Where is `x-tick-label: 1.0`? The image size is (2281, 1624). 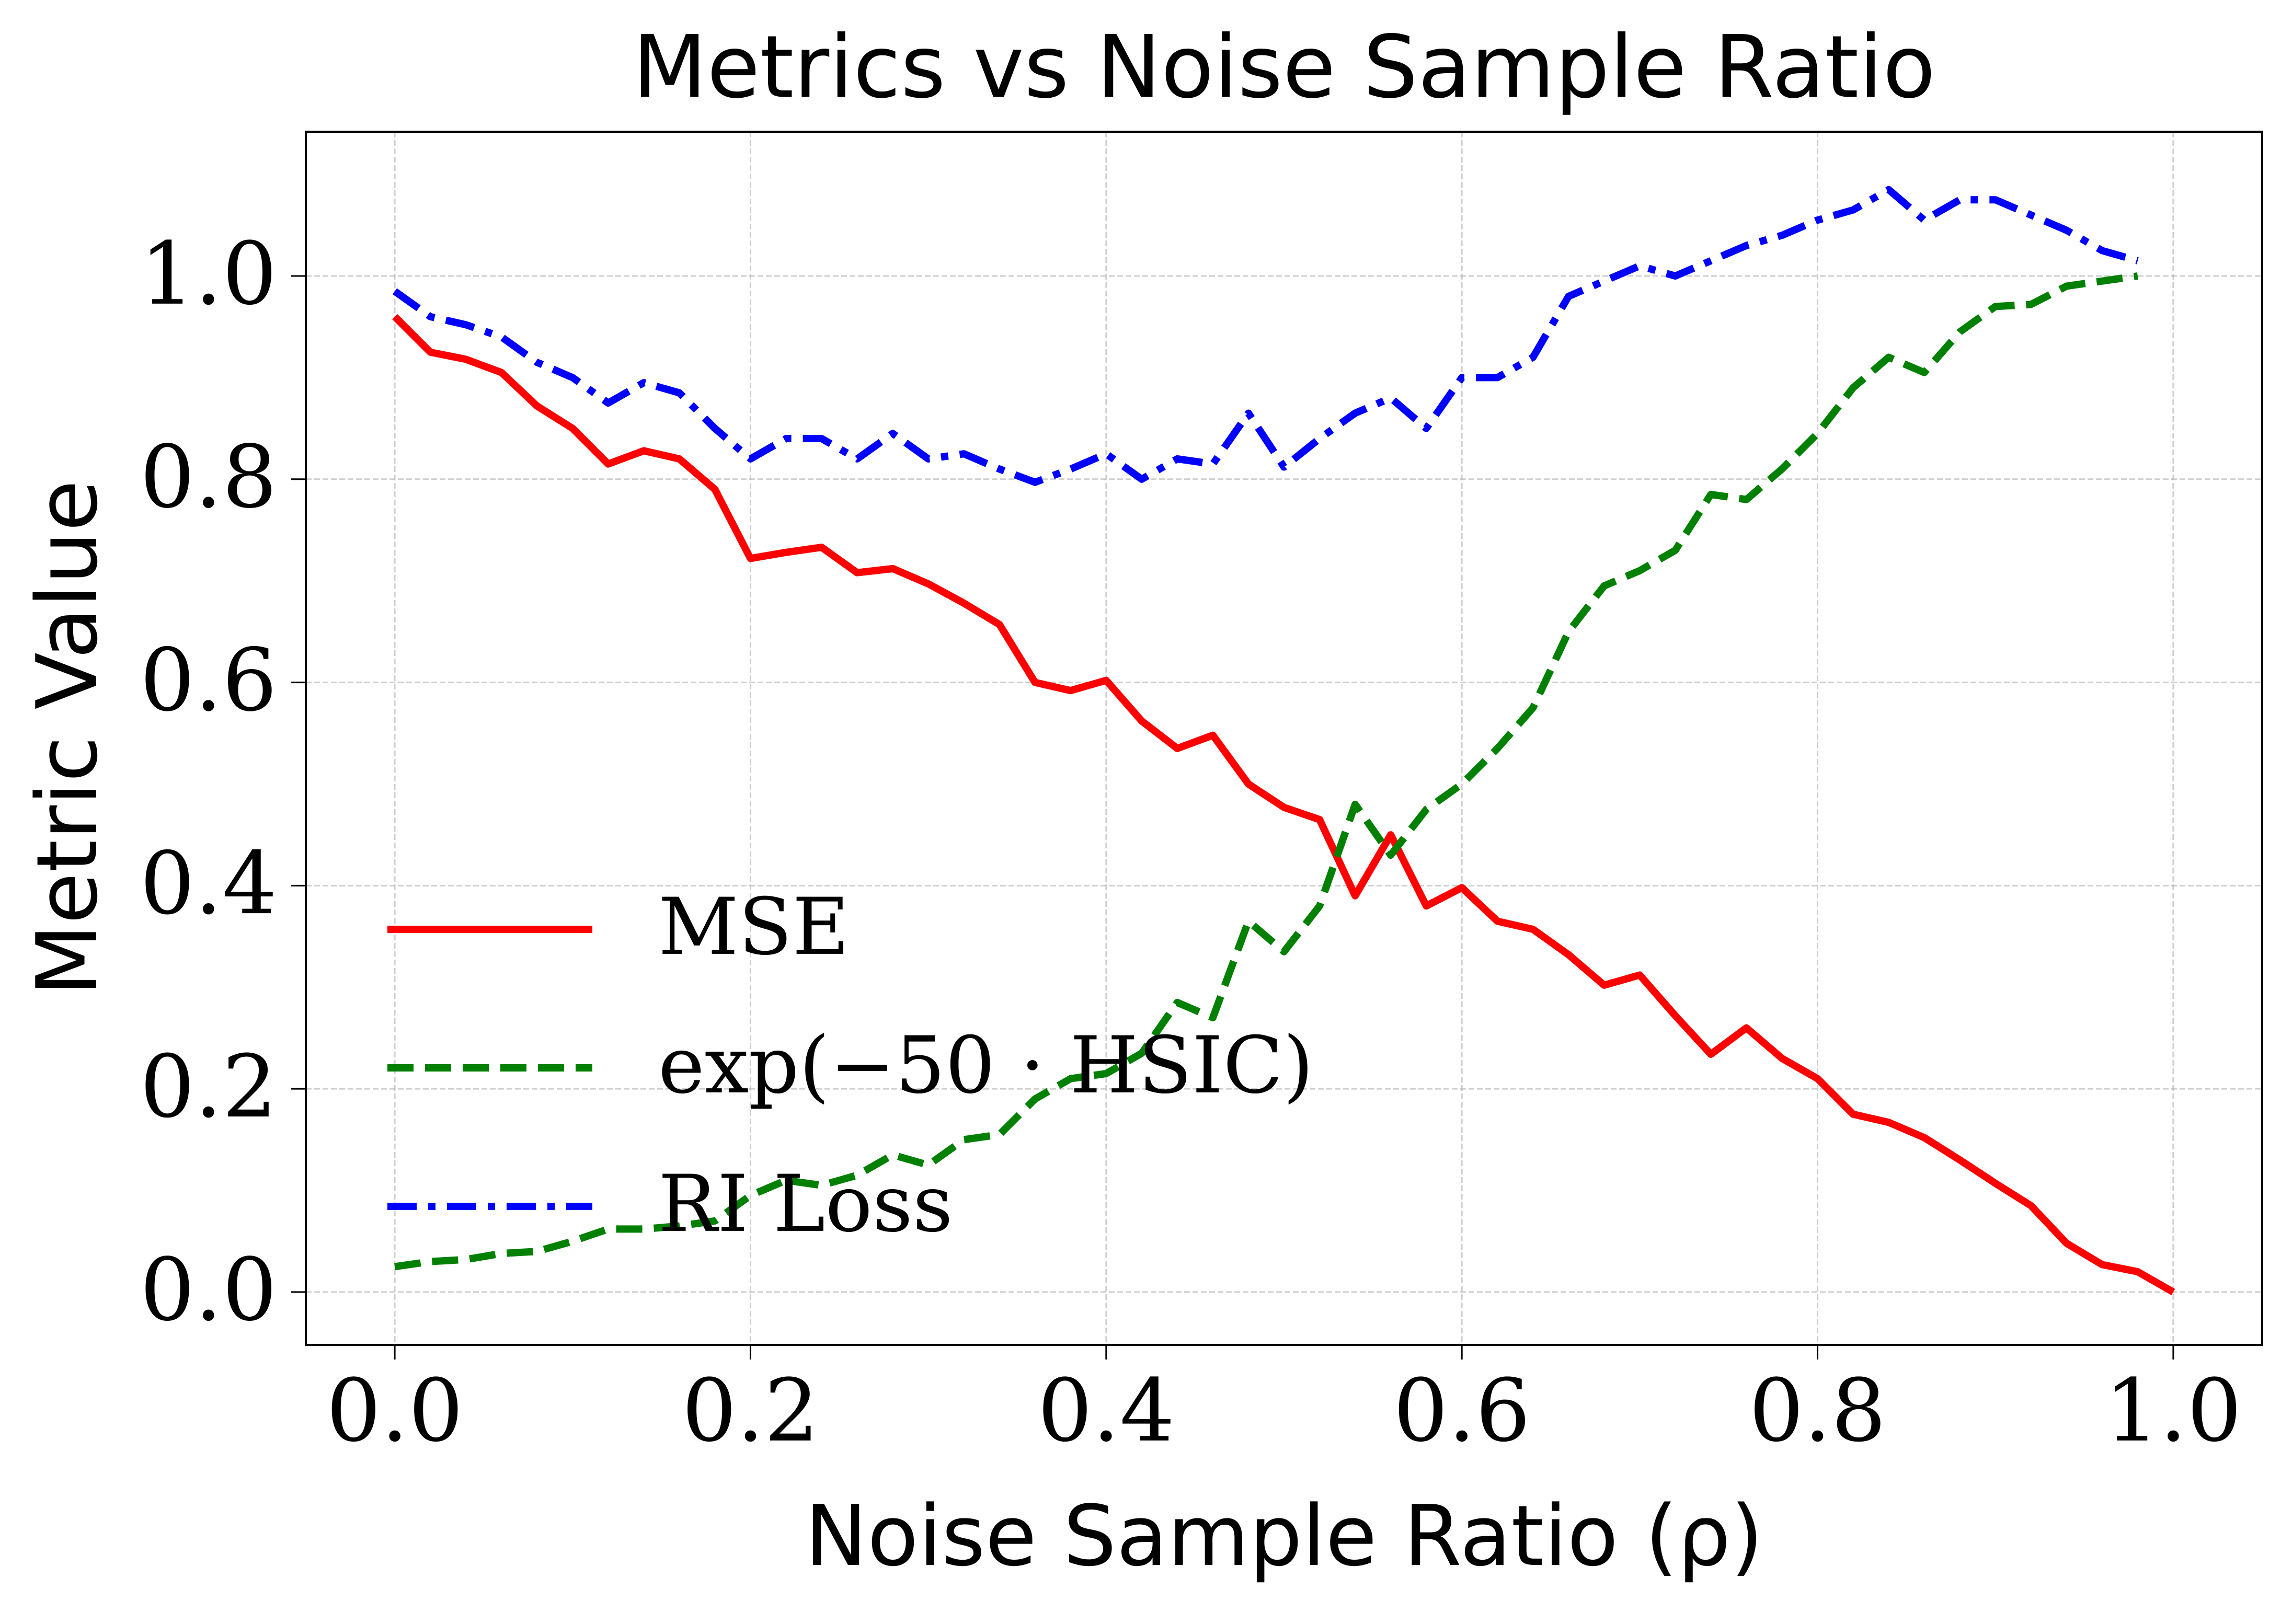 x-tick-label: 1.0 is located at coordinates (2173, 1411).